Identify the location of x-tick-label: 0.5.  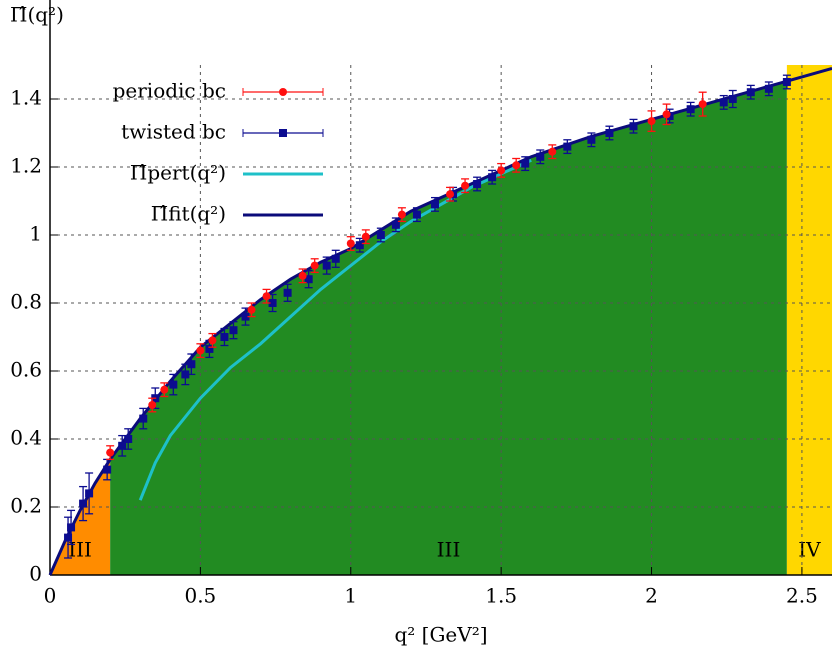
(200, 596).